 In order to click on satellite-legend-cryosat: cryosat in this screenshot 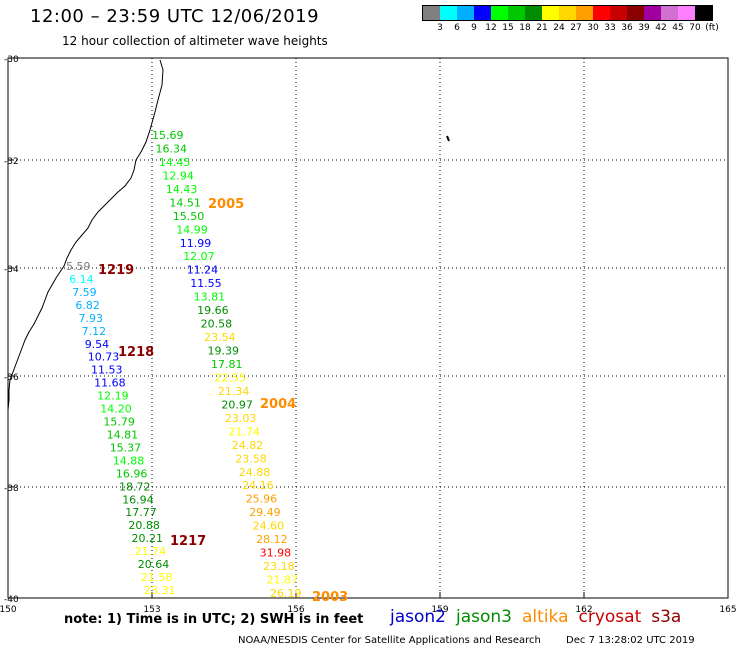, I will do `click(610, 617)`.